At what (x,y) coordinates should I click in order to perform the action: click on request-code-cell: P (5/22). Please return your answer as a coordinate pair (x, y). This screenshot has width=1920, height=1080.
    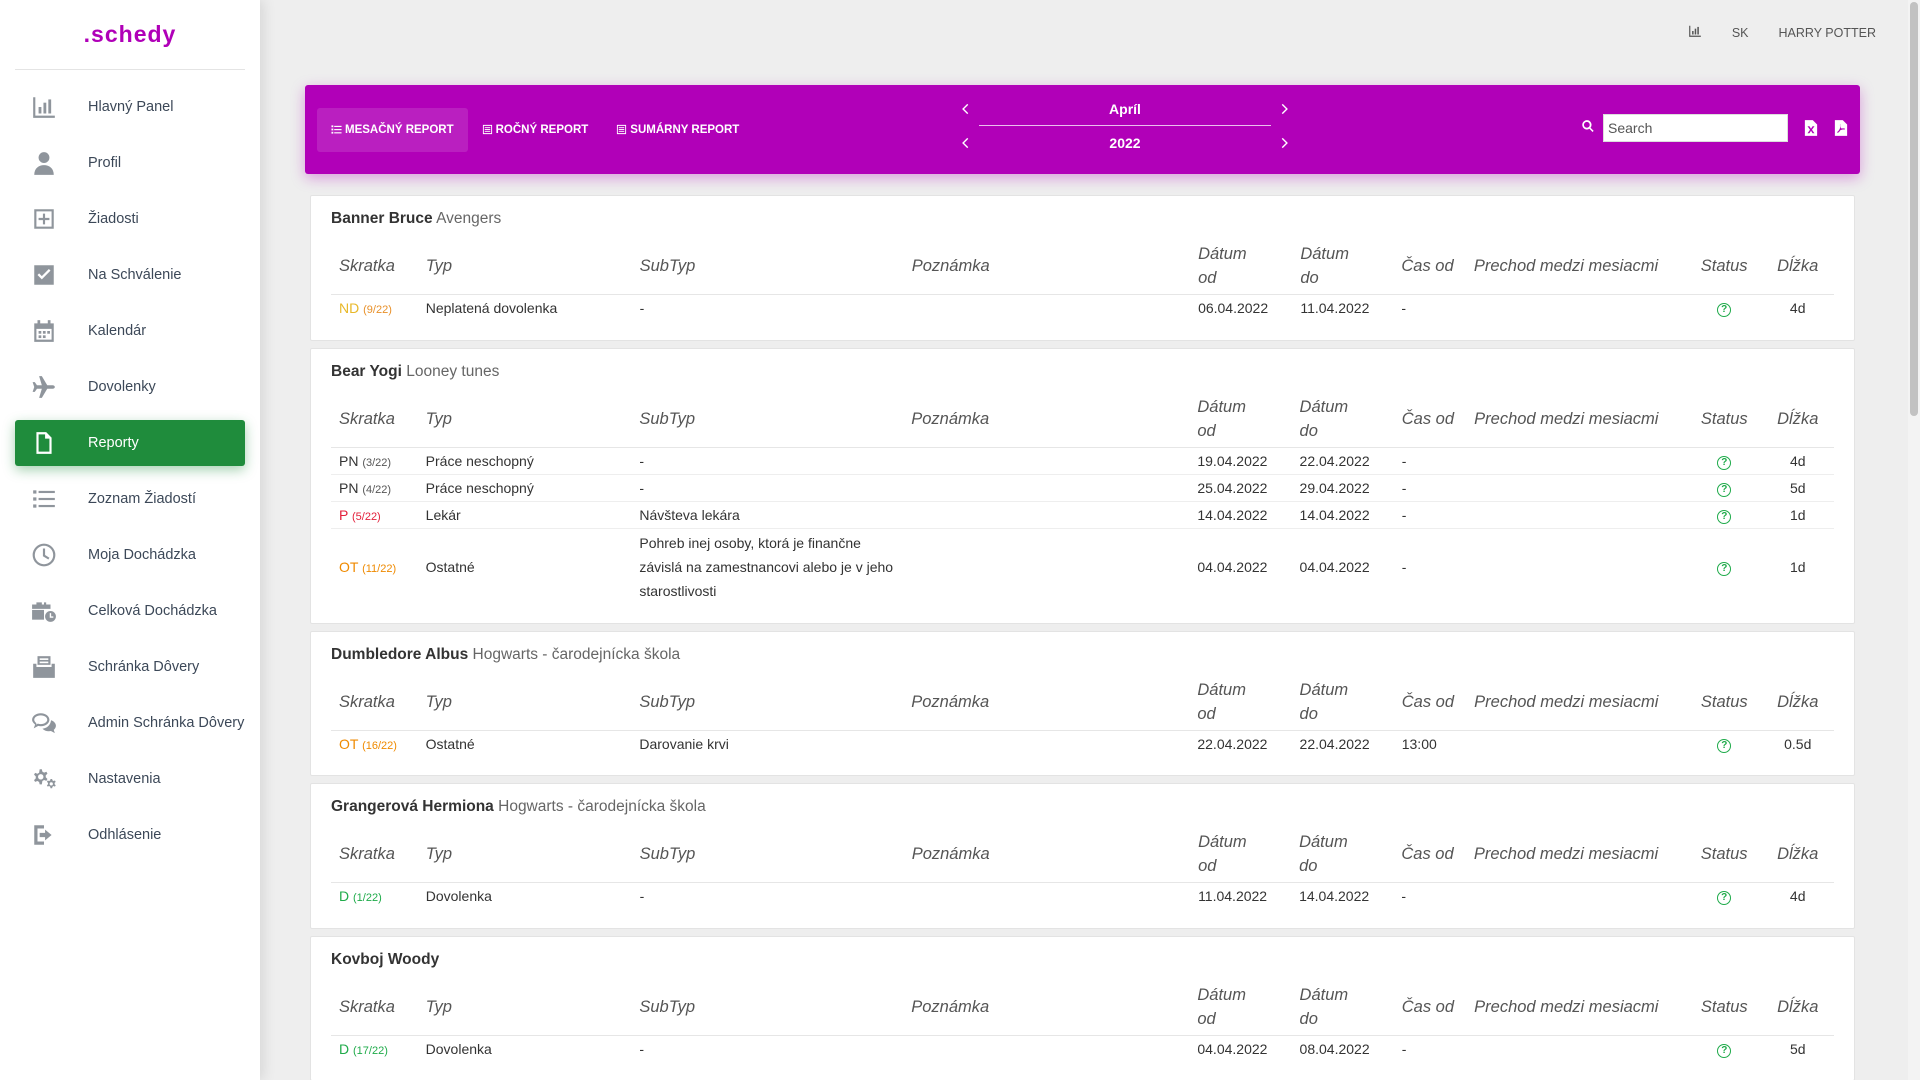
    Looking at the image, I should click on (374, 515).